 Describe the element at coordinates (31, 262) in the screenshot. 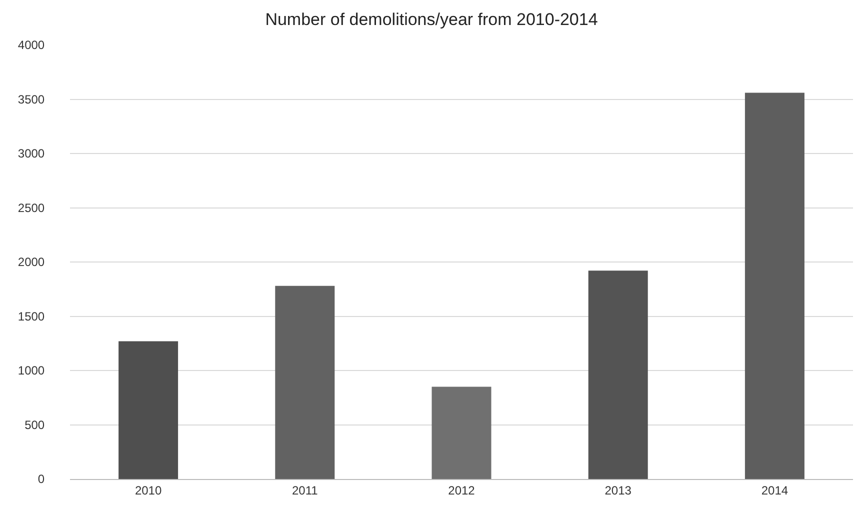

I see `y-tick-label: 2000` at that location.